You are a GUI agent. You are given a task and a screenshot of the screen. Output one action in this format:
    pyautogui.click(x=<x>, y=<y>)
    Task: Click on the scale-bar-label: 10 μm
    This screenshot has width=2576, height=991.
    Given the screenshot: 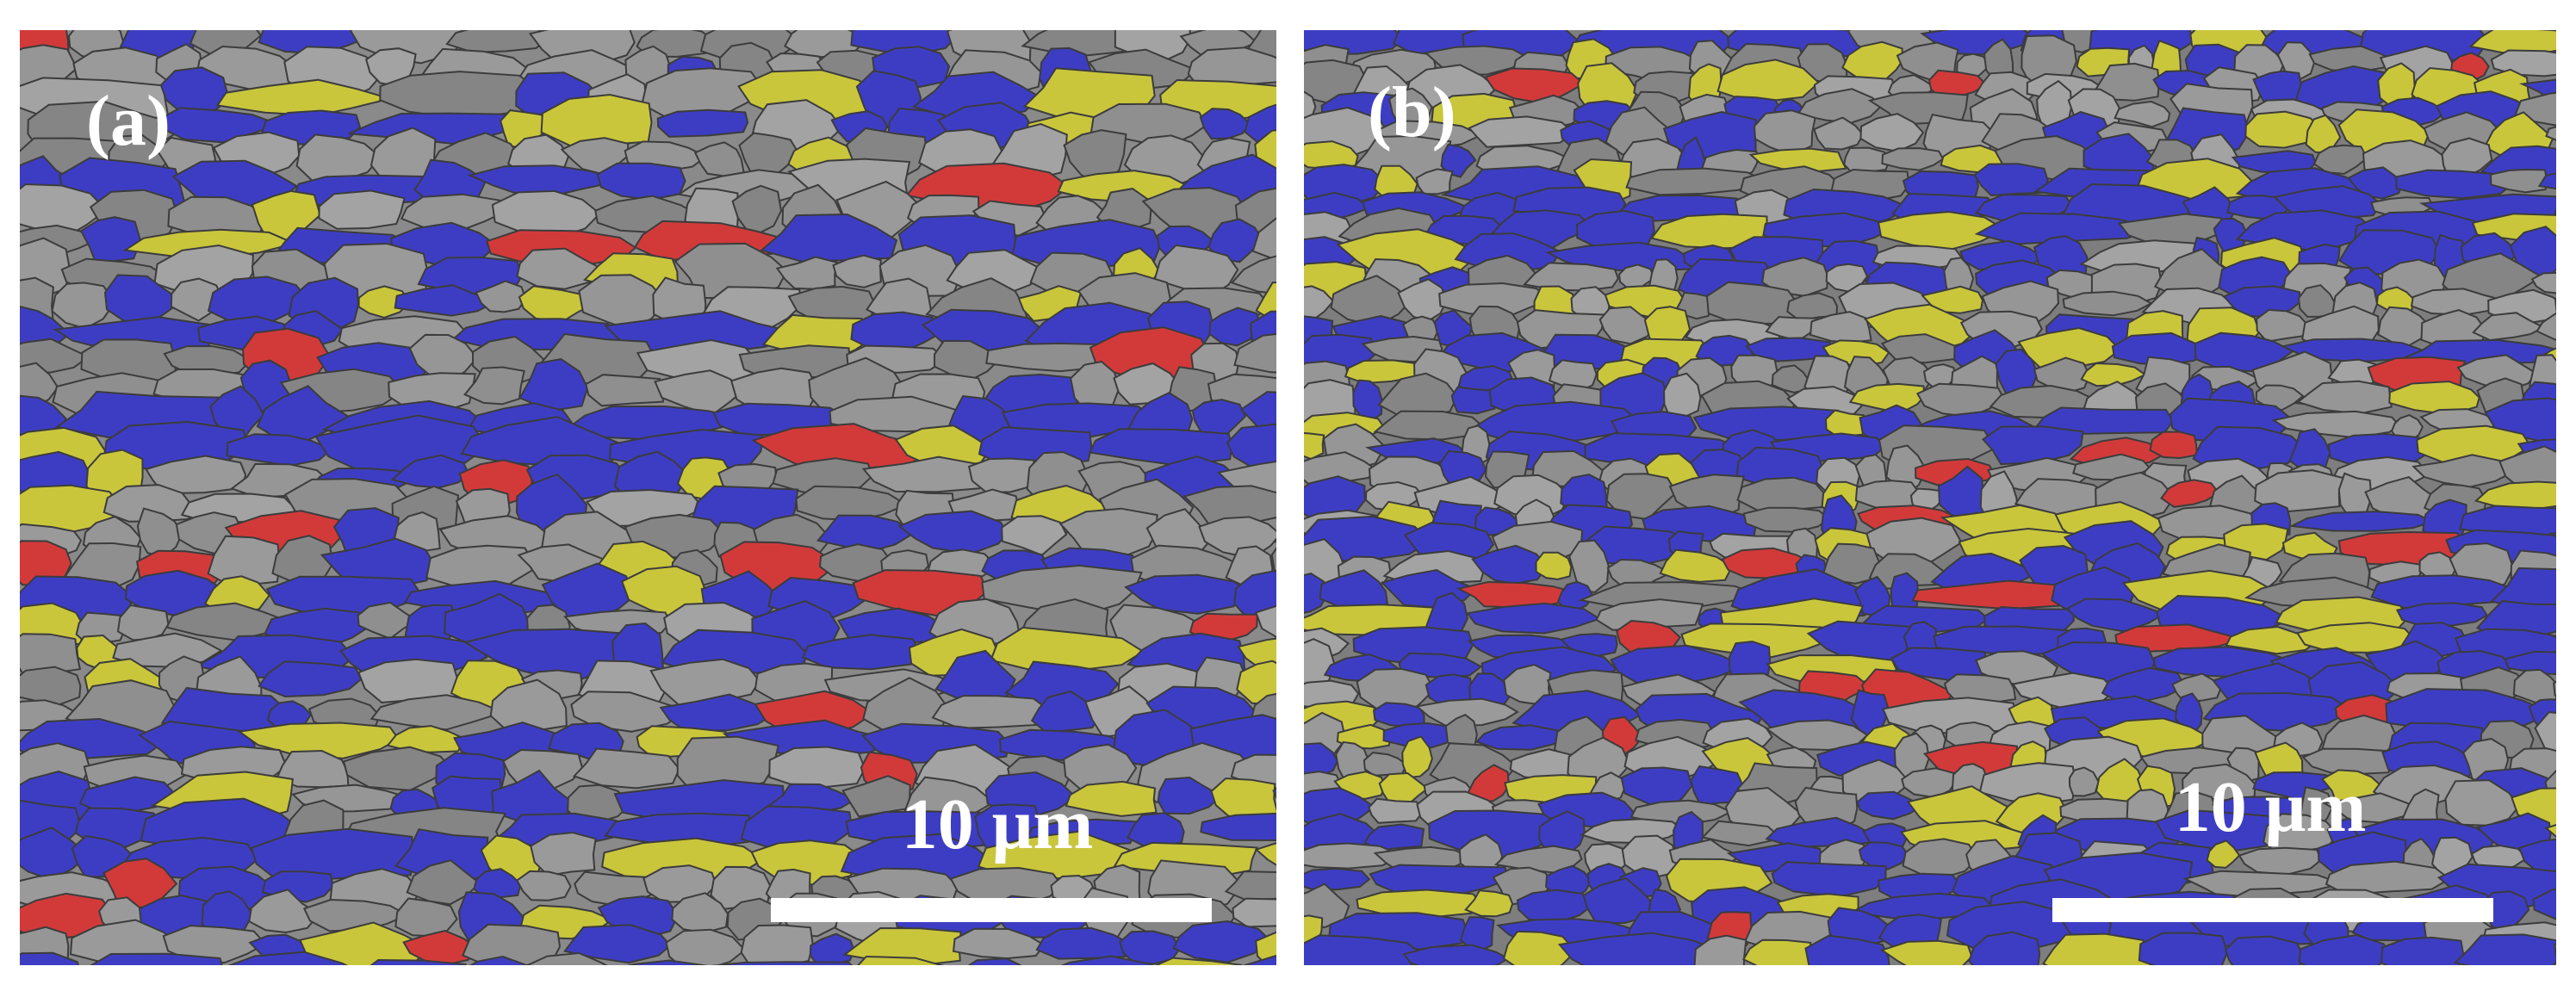 What is the action you would take?
    pyautogui.click(x=2271, y=807)
    